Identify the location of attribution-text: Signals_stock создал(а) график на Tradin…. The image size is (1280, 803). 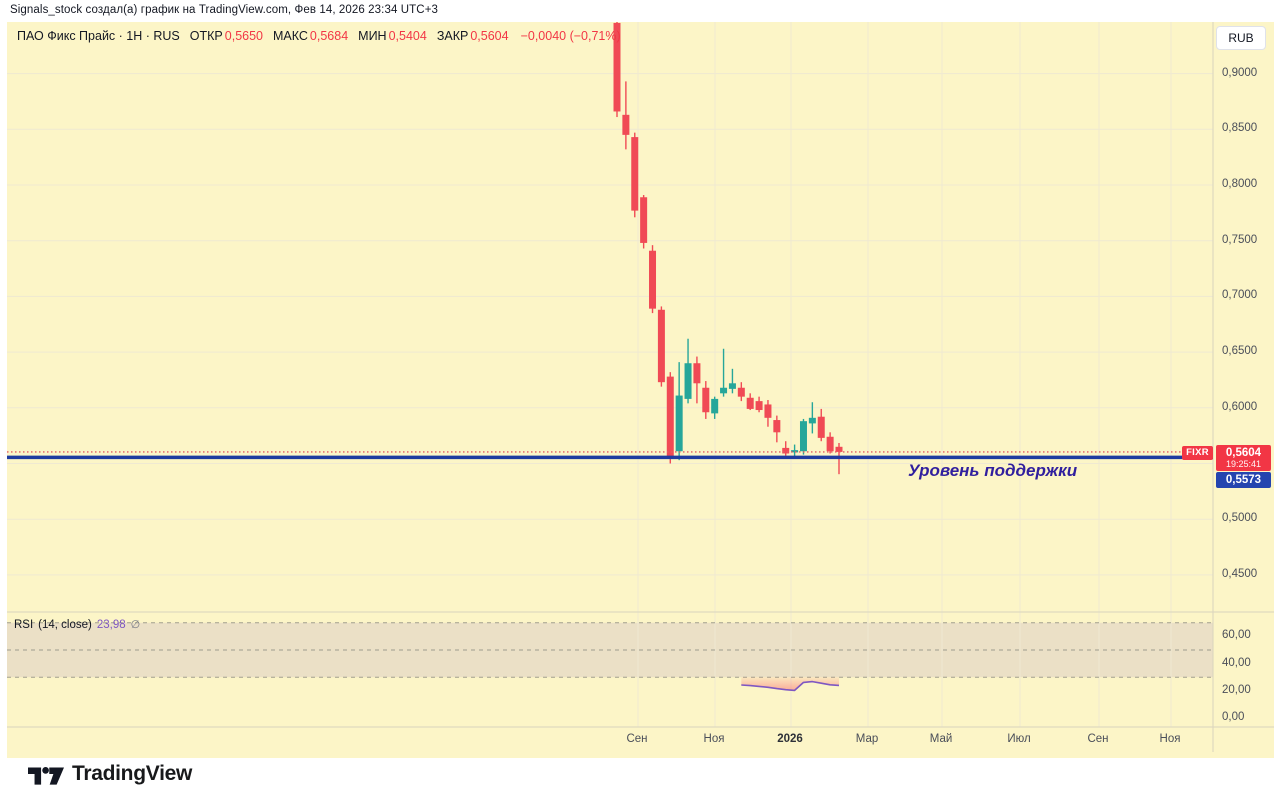
(224, 10).